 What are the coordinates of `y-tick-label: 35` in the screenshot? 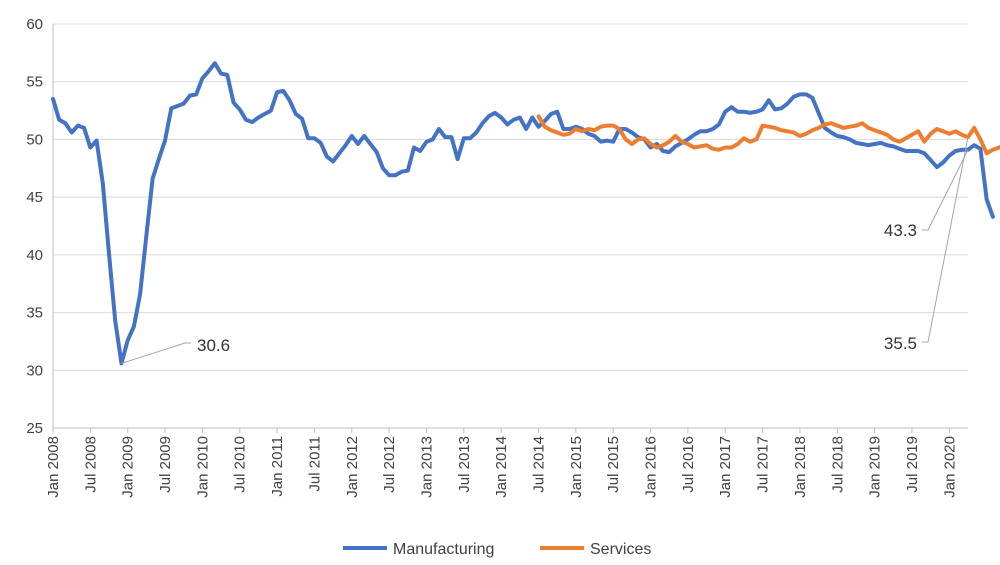 It's located at (34, 313).